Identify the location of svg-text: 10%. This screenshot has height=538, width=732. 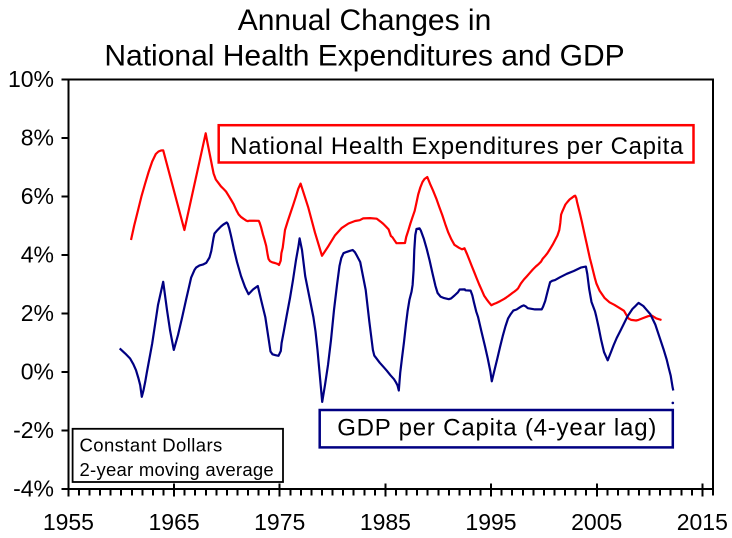
(31, 79).